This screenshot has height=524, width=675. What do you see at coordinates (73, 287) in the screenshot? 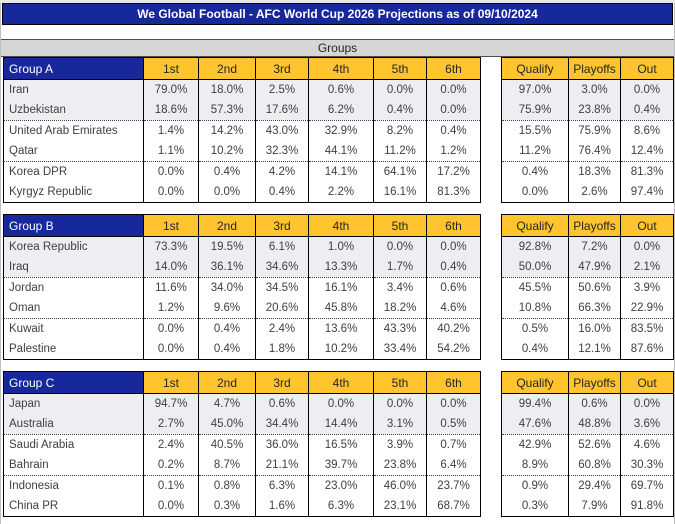
I see `team-name-cell: Jordan` at bounding box center [73, 287].